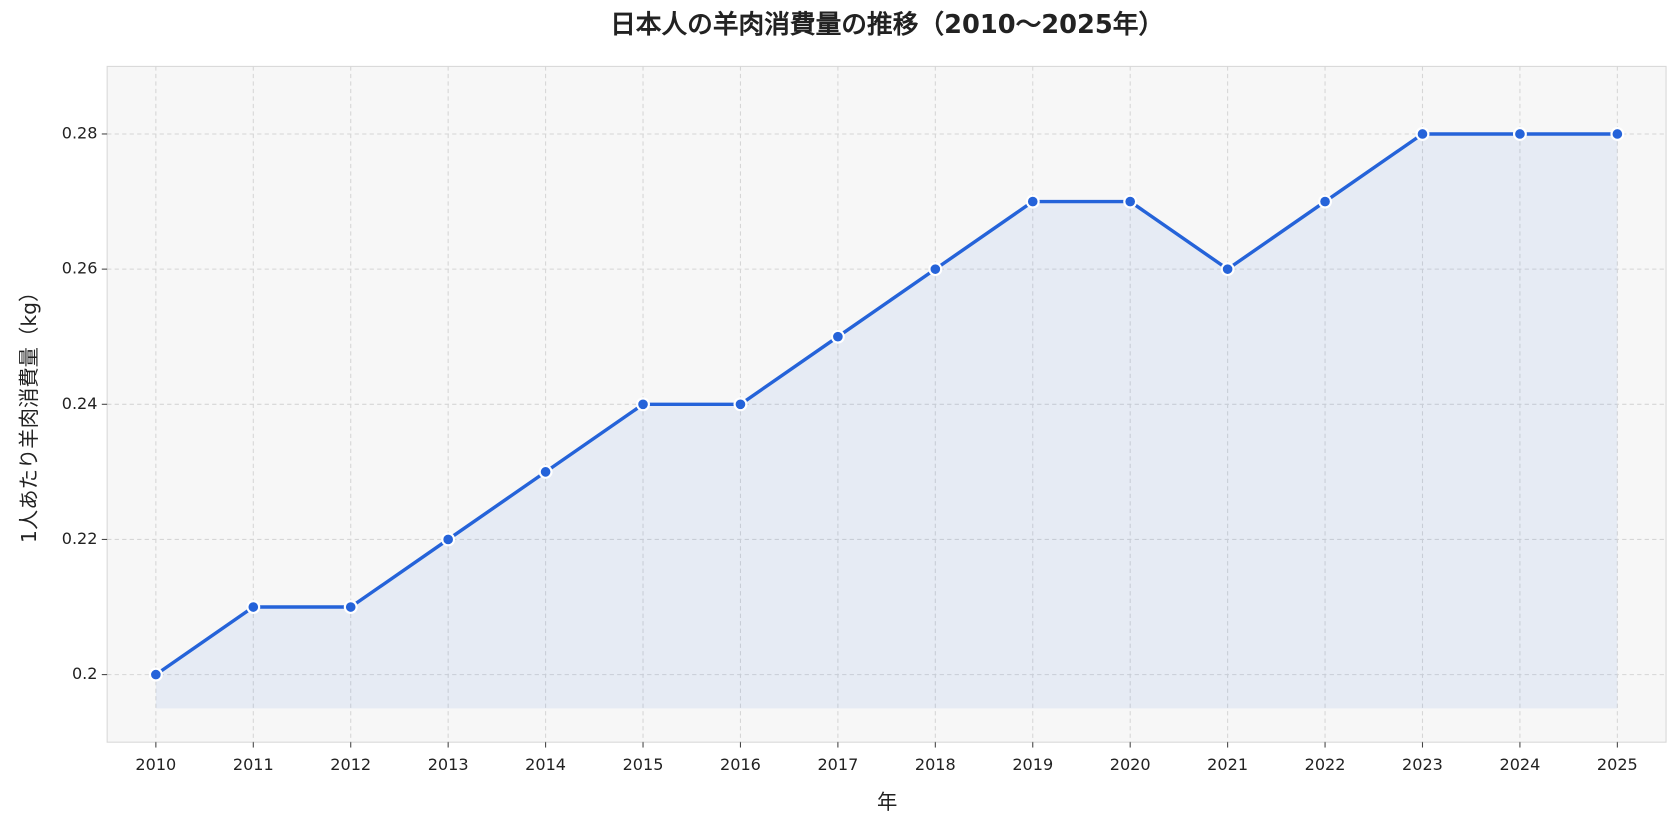 This screenshot has height=830, width=1680. Describe the element at coordinates (935, 764) in the screenshot. I see `x-tick-label: 2018` at that location.